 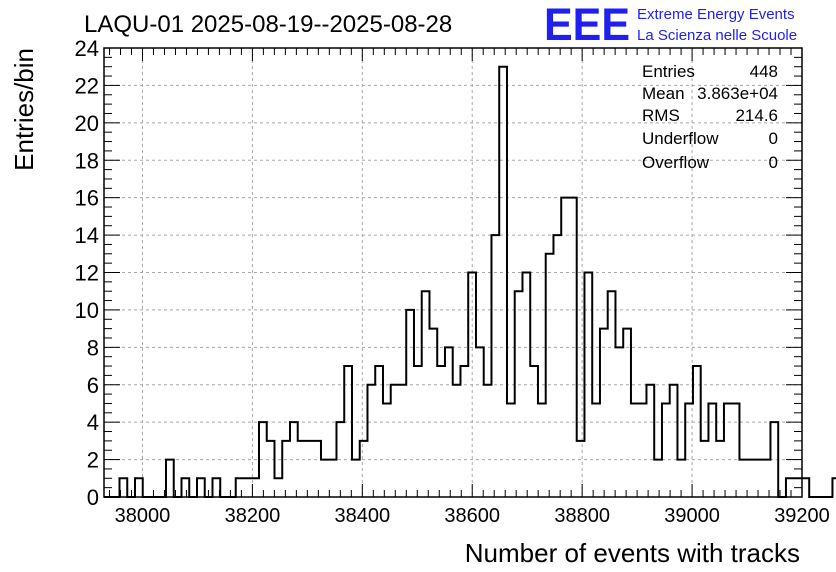 What do you see at coordinates (93, 497) in the screenshot?
I see `y-tick-label: 0` at bounding box center [93, 497].